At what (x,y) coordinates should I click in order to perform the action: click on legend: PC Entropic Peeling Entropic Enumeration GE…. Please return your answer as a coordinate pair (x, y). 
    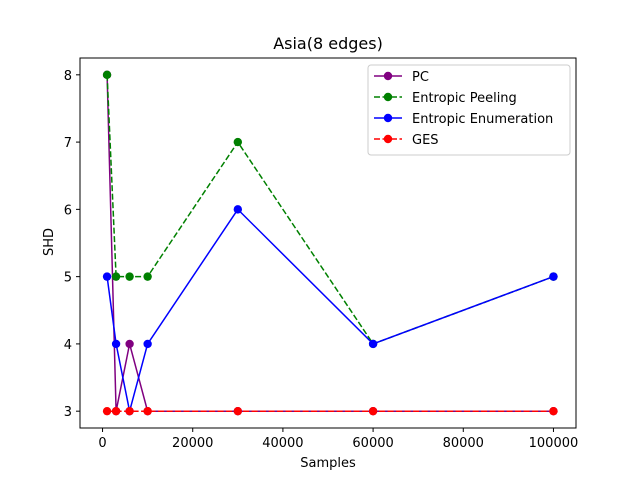
    Looking at the image, I should click on (469, 110).